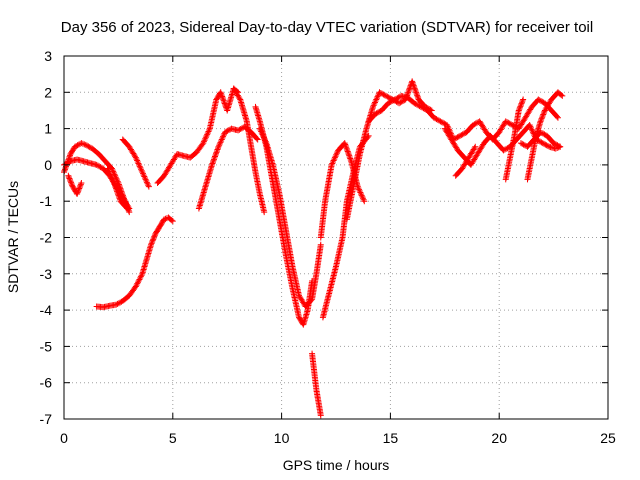 Image resolution: width=640 pixels, height=480 pixels. What do you see at coordinates (13, 237) in the screenshot?
I see `y-axis-label: SDTVAR / TECUs` at bounding box center [13, 237].